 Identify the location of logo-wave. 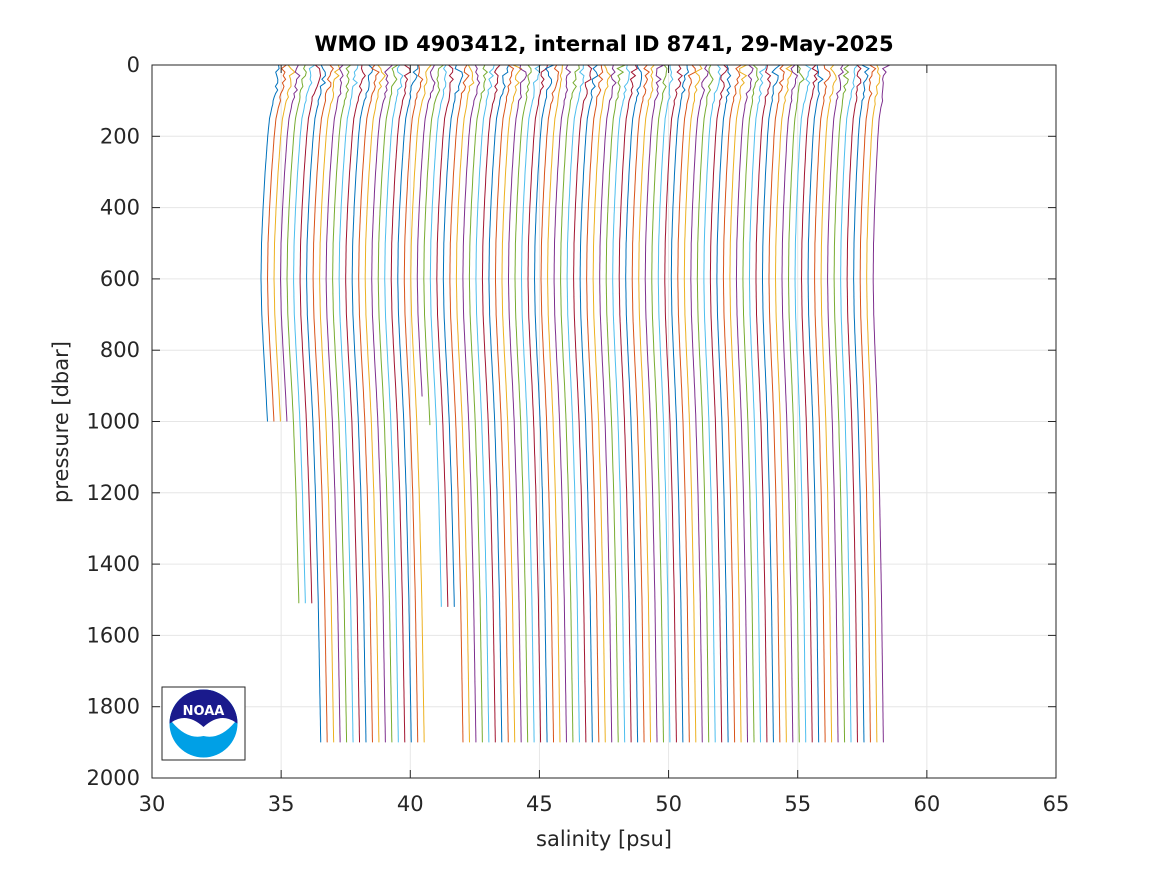
(203, 727).